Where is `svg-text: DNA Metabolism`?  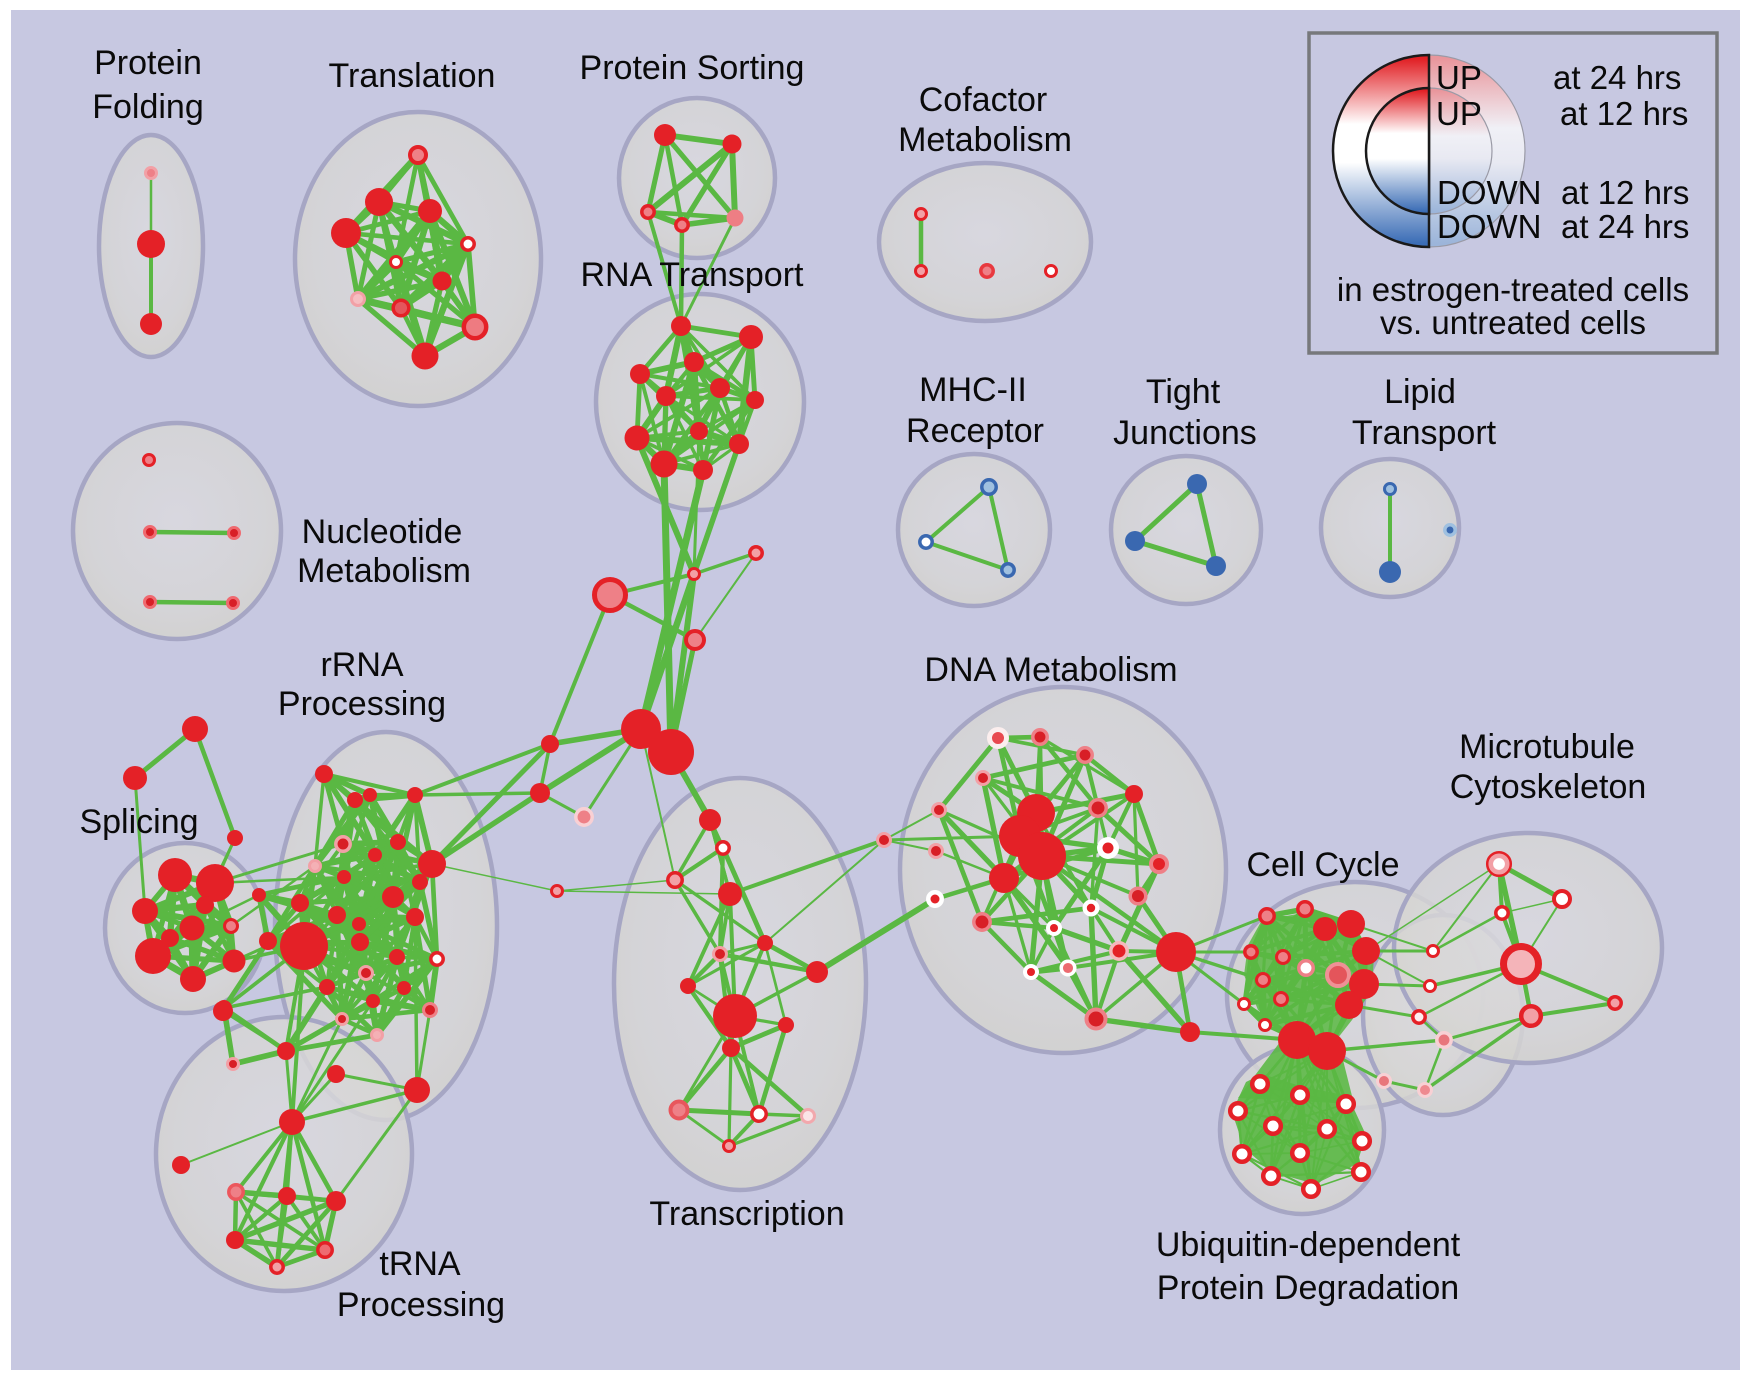
svg-text: DNA Metabolism is located at coordinates (1050, 670).